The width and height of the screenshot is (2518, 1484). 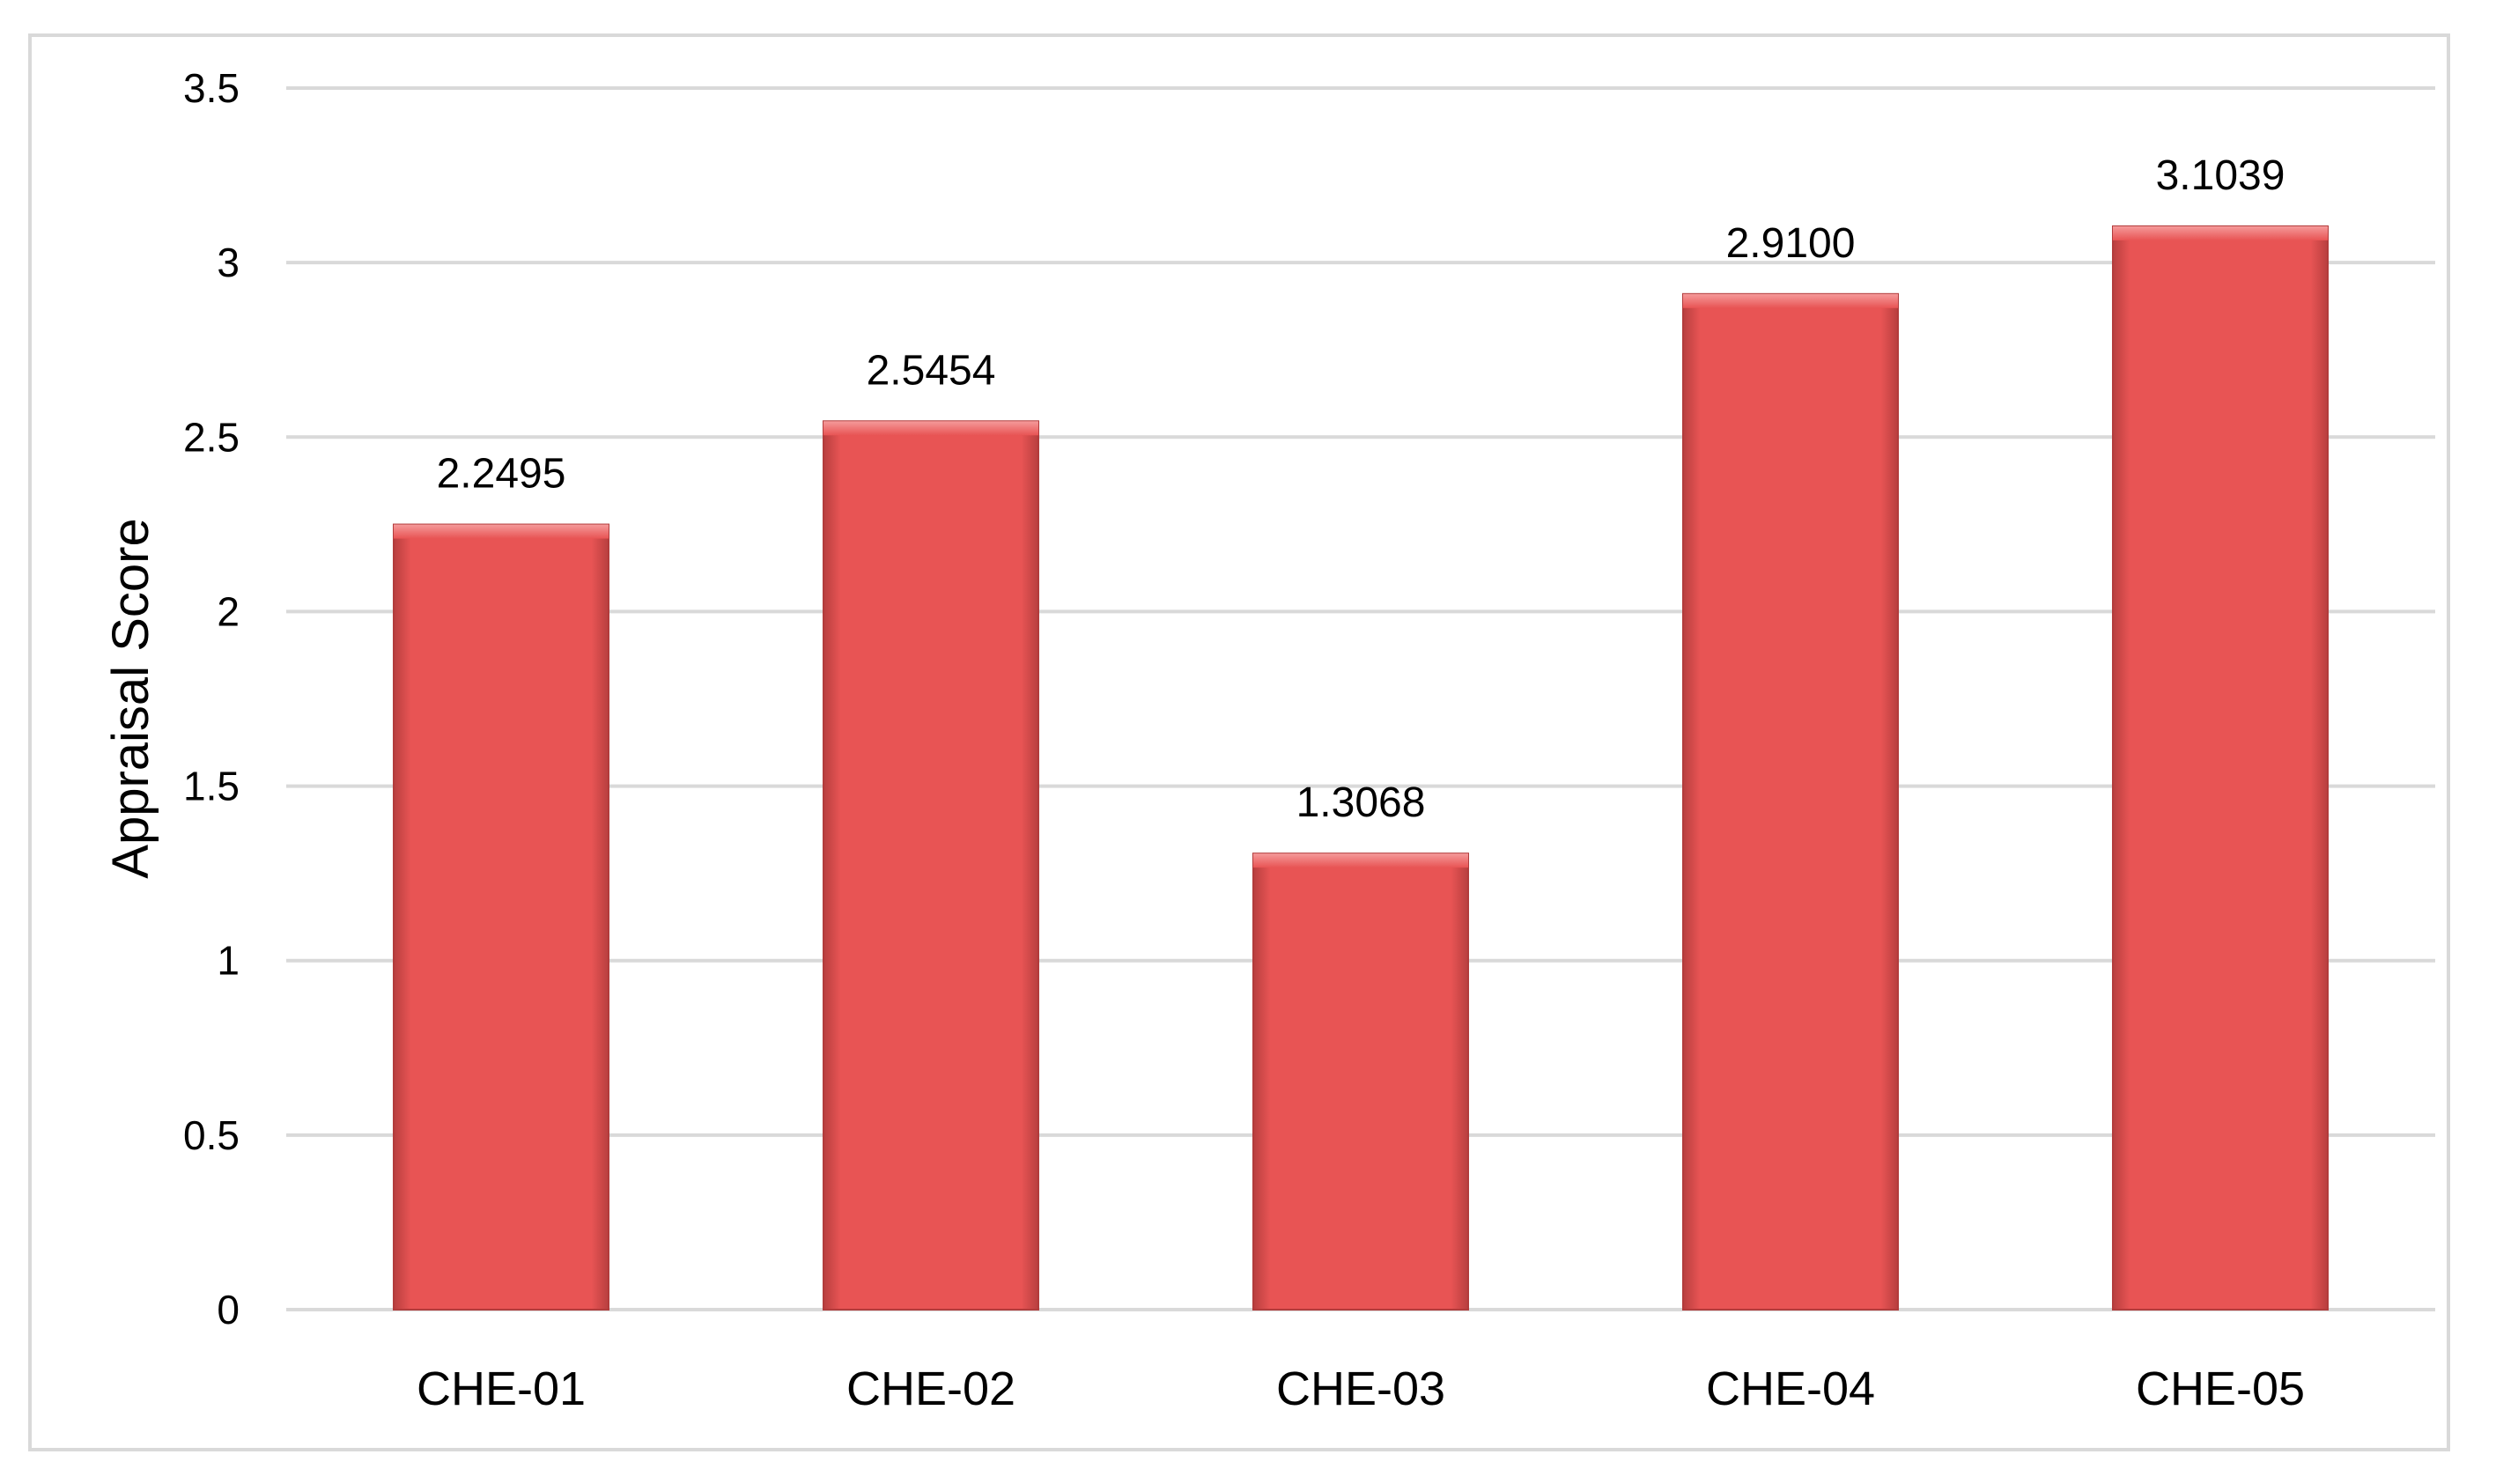 I want to click on y-axis-ticks: 0 0.5 1 1.5 2 2.5 3 3.5, so click(x=211, y=699).